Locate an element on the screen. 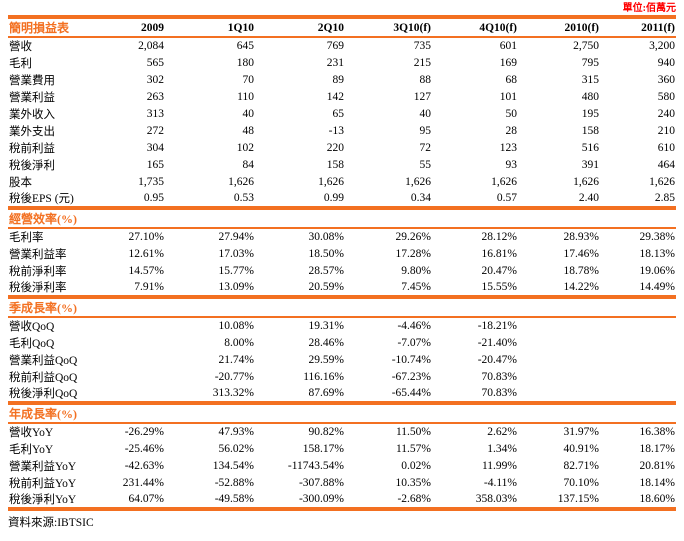 Image resolution: width=684 pixels, height=541 pixels. cell: -11743.54% is located at coordinates (315, 465).